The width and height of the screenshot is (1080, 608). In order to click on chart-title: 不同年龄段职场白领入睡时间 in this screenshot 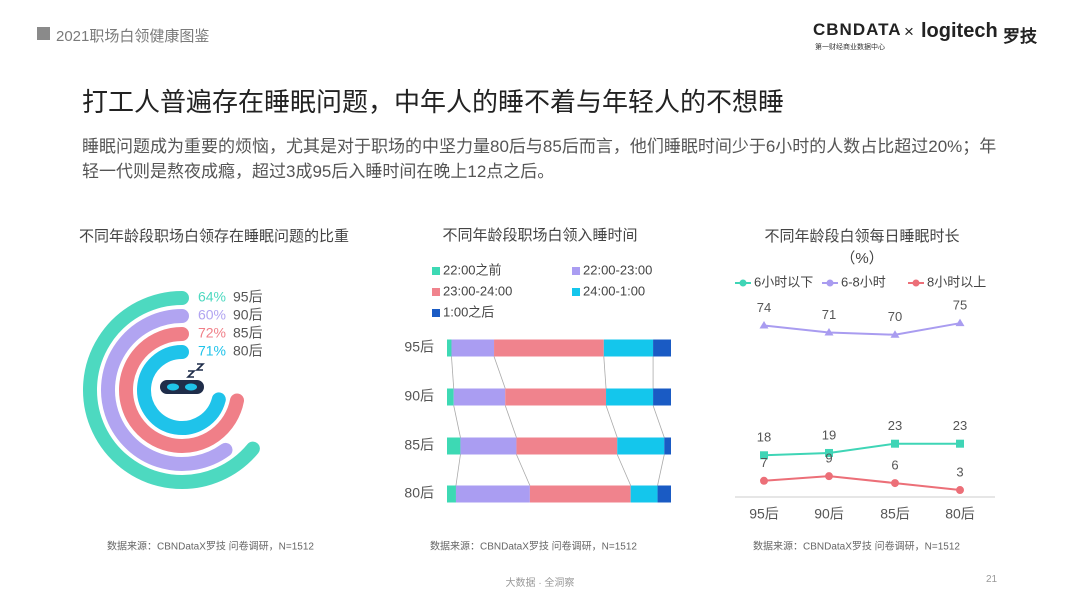, I will do `click(539, 235)`.